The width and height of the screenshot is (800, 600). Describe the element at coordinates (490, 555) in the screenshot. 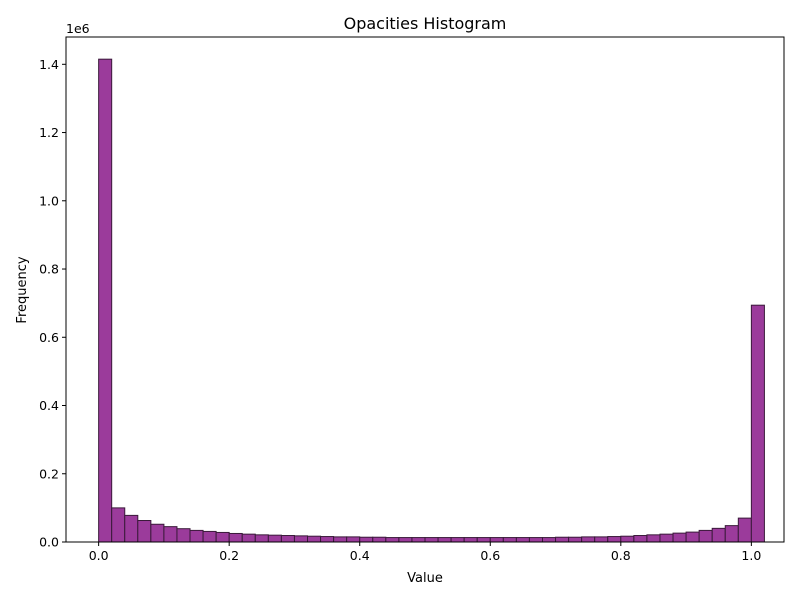

I see `x-tick-label: 0.6` at that location.